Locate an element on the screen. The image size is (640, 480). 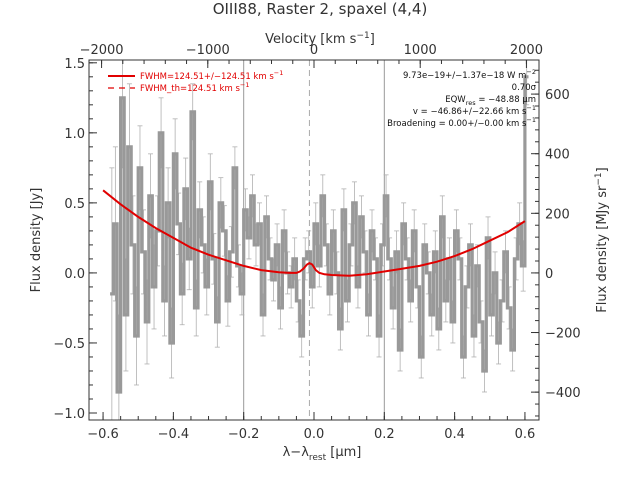
y-tick-label: 0.0 is located at coordinates (74, 274).